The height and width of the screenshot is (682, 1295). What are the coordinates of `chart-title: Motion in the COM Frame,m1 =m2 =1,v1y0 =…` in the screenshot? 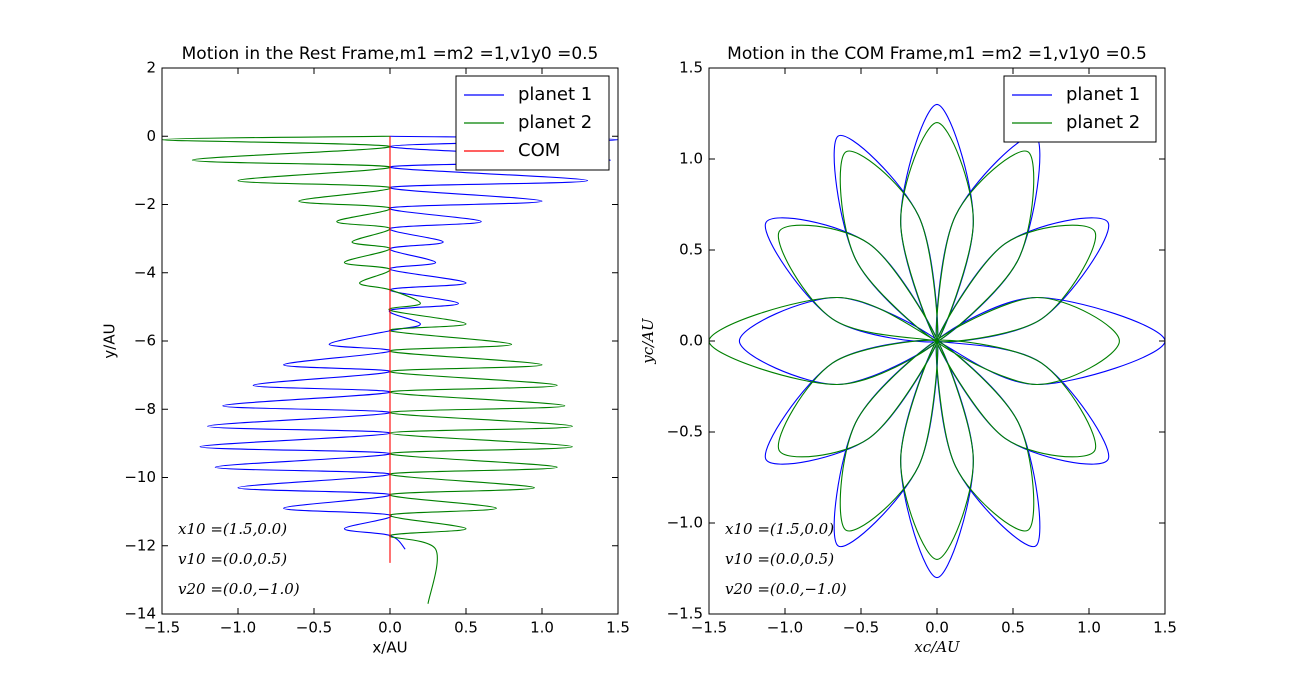 It's located at (937, 54).